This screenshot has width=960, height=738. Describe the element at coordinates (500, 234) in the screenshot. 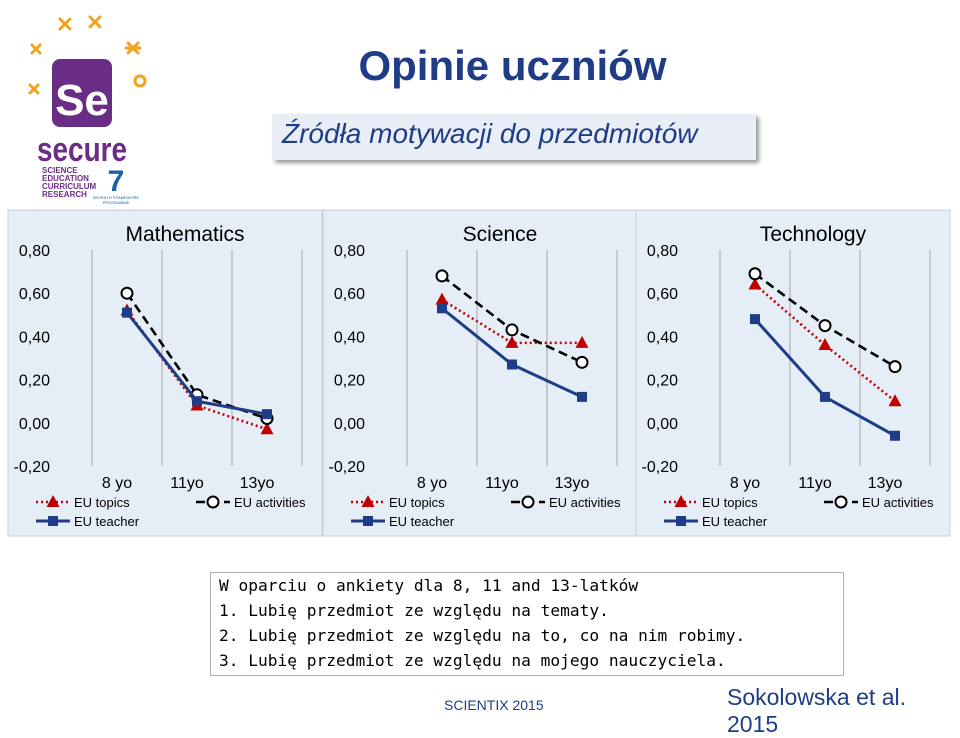

I see `chart-title: Science` at that location.